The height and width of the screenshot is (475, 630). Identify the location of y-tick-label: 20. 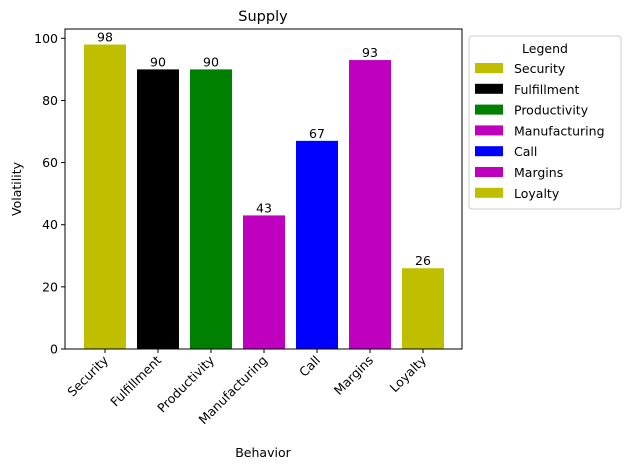
(50, 286).